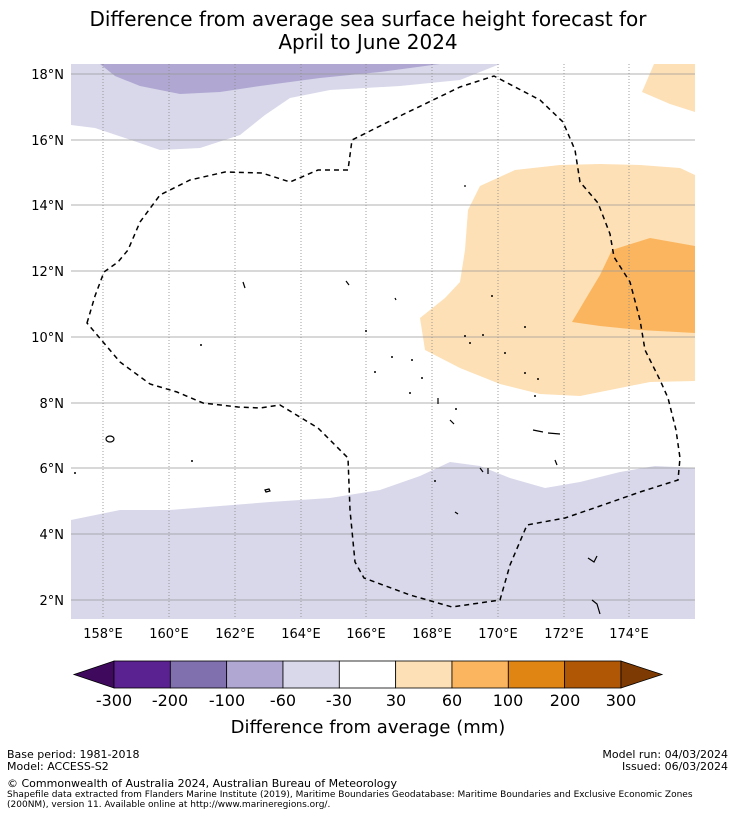  What do you see at coordinates (396, 700) in the screenshot?
I see `colorbar-tick: 30` at bounding box center [396, 700].